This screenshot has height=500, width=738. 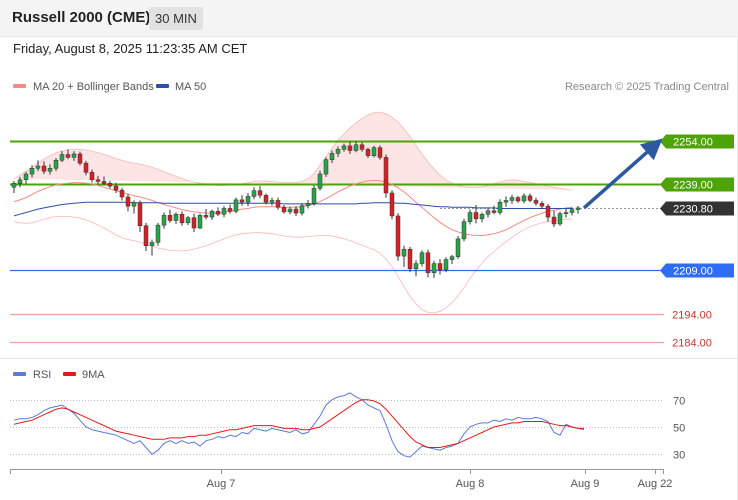 I want to click on ma50-legend-swatch, so click(x=162, y=86).